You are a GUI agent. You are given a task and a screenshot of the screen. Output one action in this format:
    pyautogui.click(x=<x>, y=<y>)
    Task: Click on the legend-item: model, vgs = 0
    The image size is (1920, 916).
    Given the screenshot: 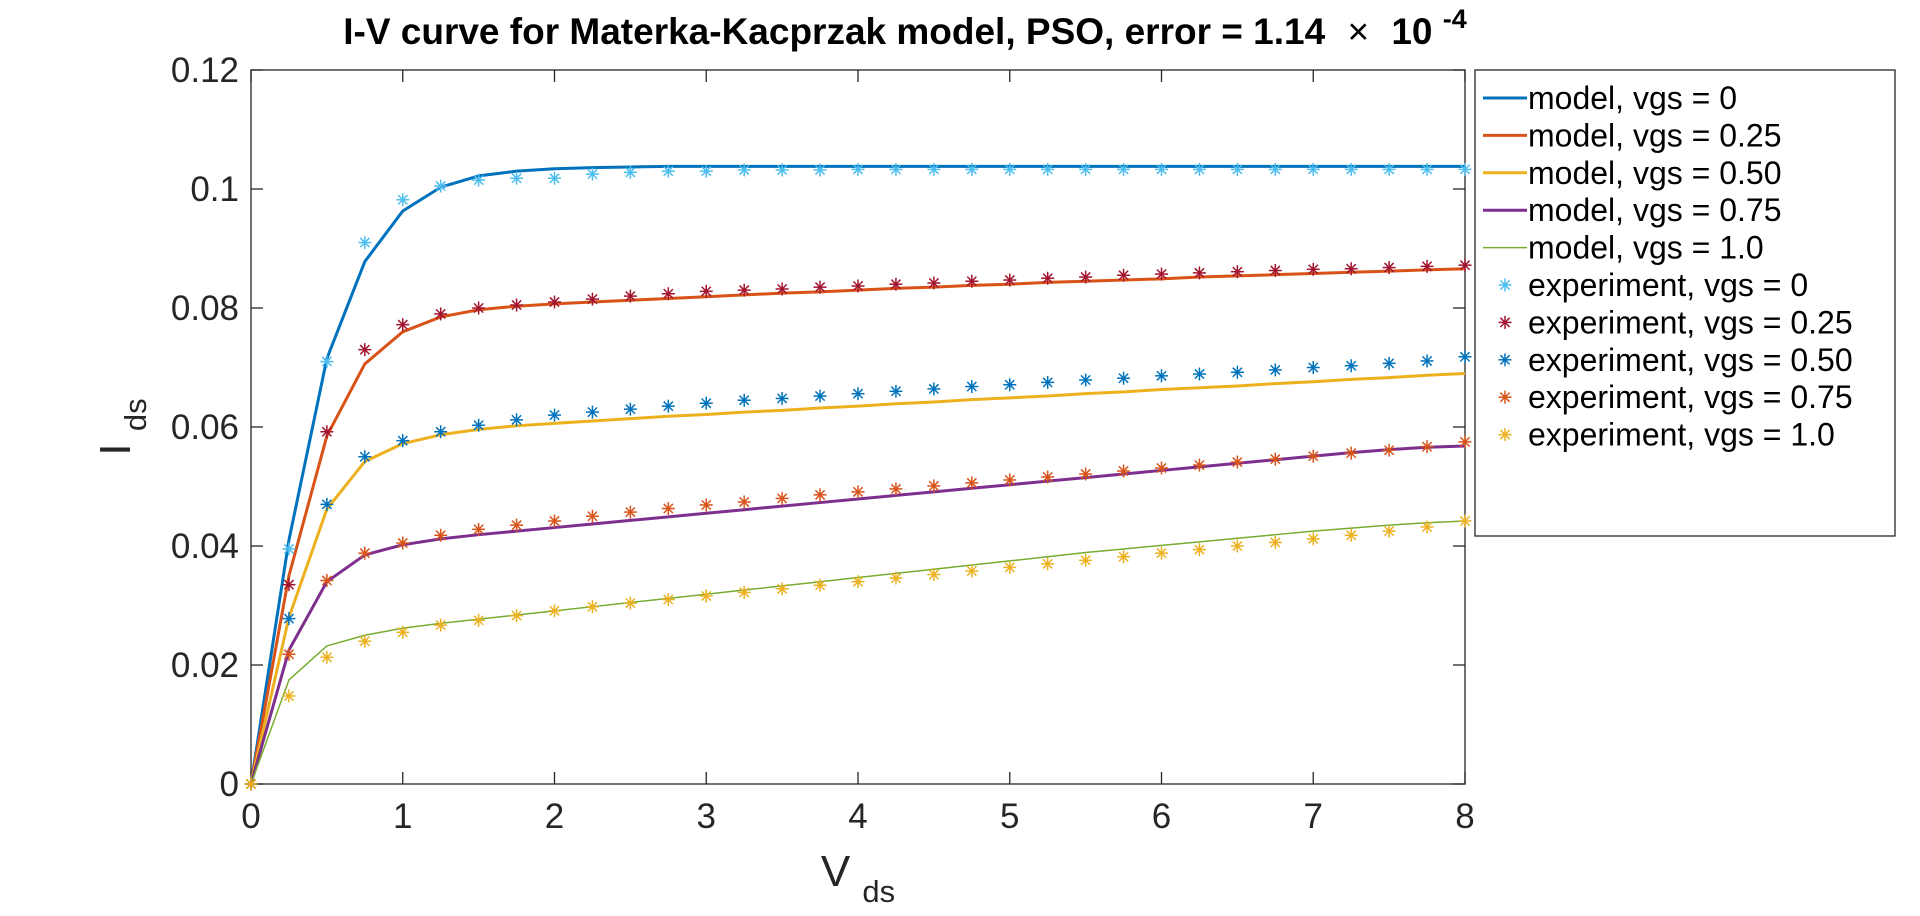 What is the action you would take?
    pyautogui.click(x=1610, y=98)
    